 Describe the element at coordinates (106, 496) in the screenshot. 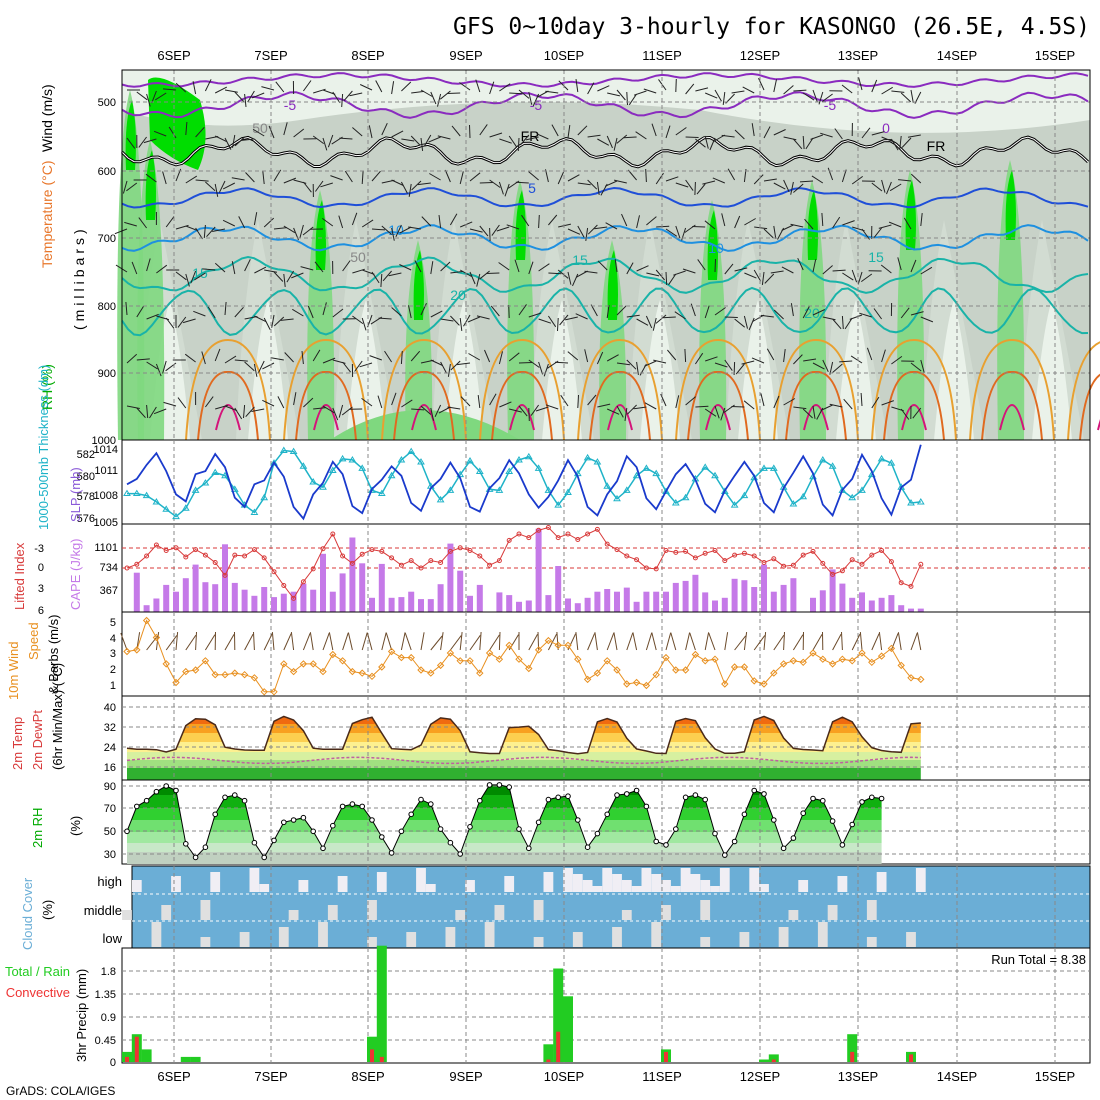

I see `slp-tick-1008: 1008` at that location.